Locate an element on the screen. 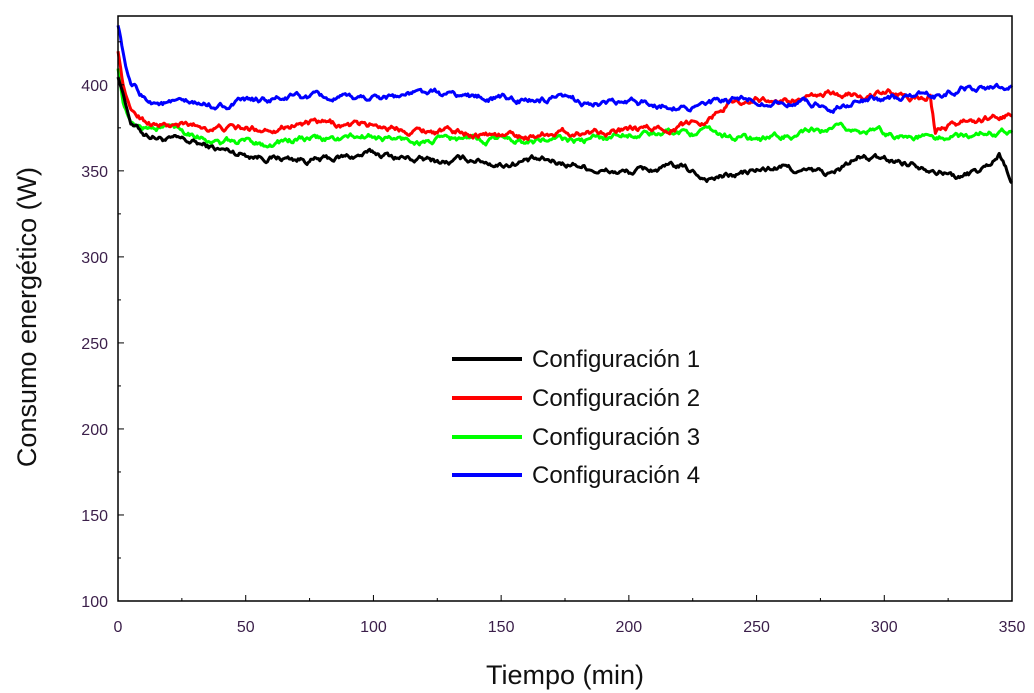 Image resolution: width=1034 pixels, height=693 pixels. x-tick-label: 50 is located at coordinates (246, 627).